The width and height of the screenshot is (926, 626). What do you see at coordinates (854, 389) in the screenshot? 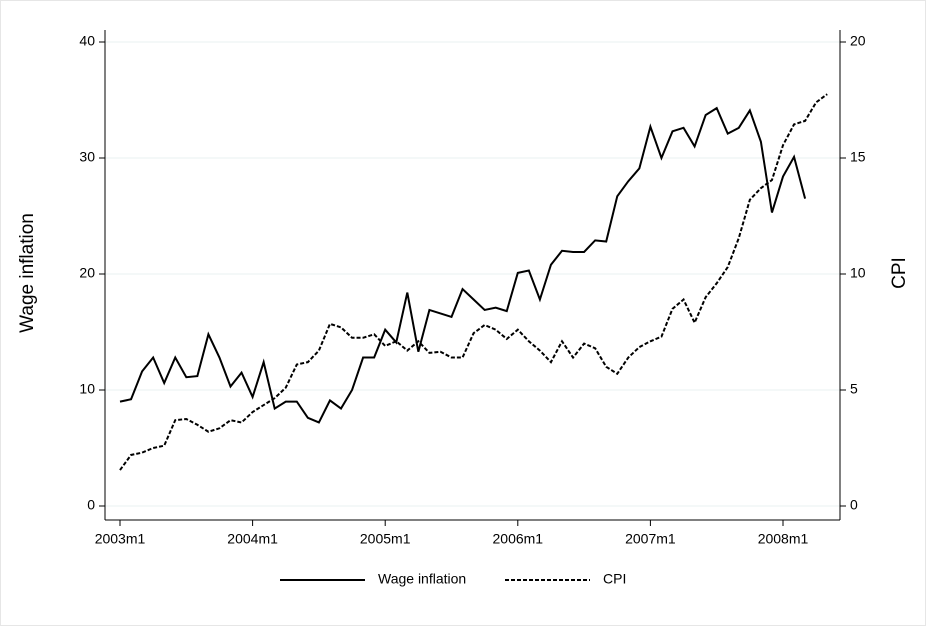
I see `y2-tick-label: 5` at bounding box center [854, 389].